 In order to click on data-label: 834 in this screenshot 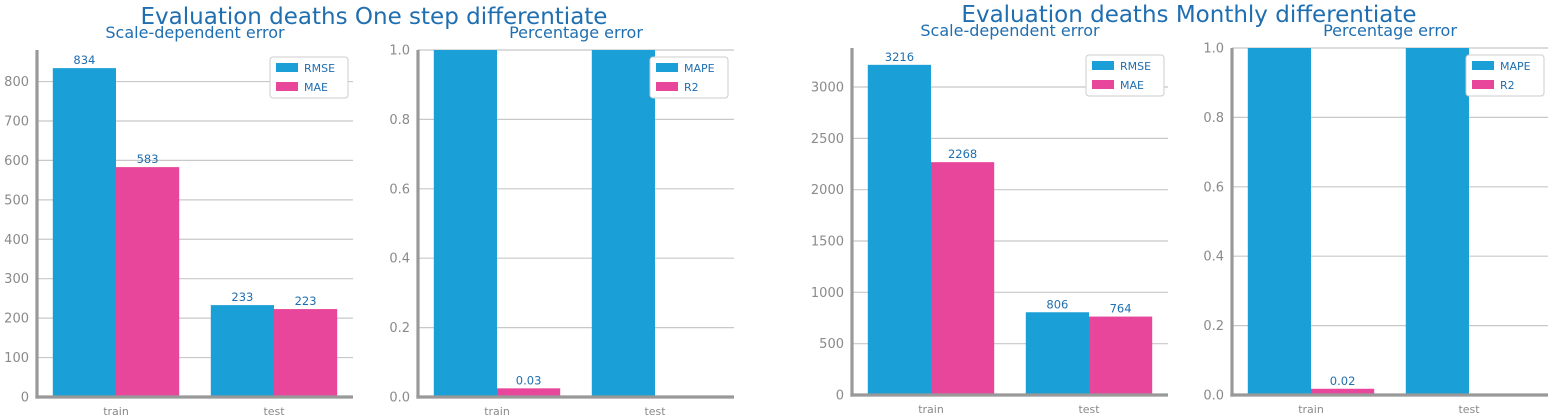, I will do `click(84, 60)`.